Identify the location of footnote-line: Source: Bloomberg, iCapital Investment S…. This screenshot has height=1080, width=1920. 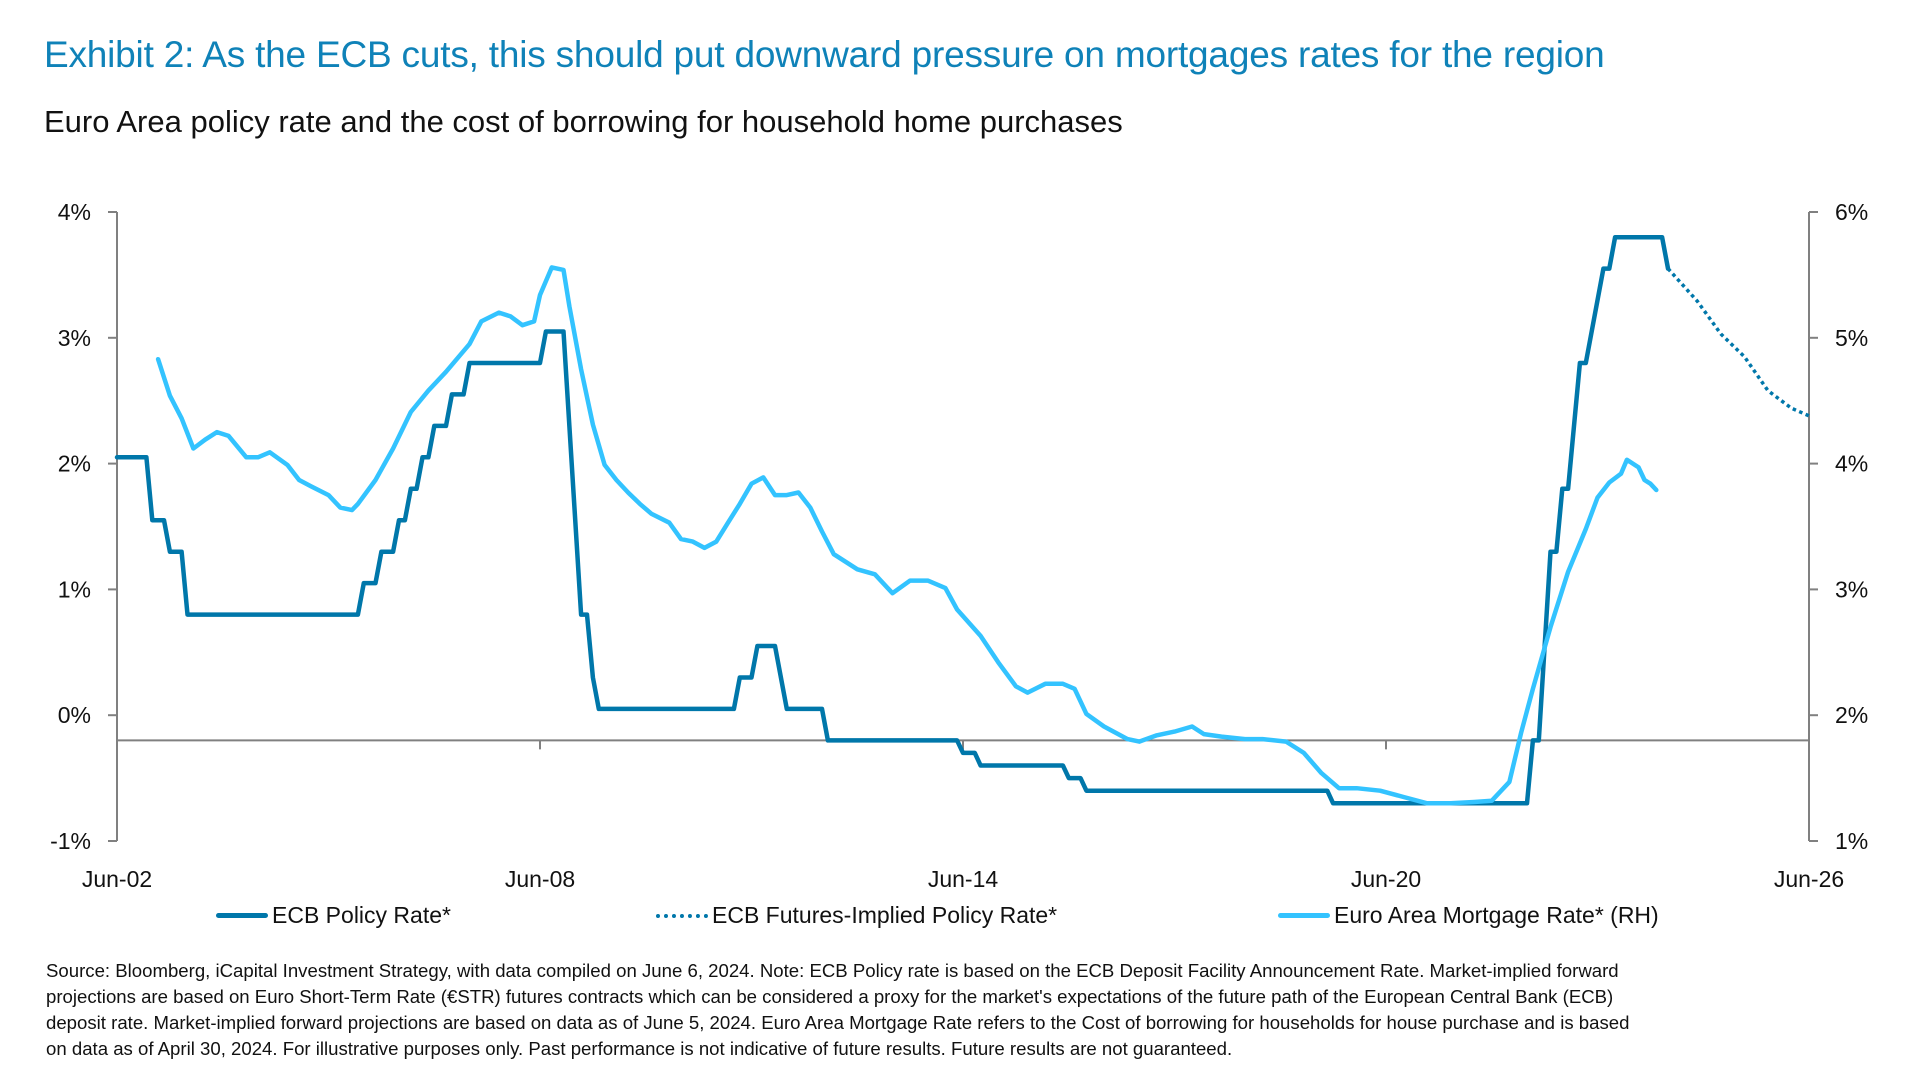
(832, 970).